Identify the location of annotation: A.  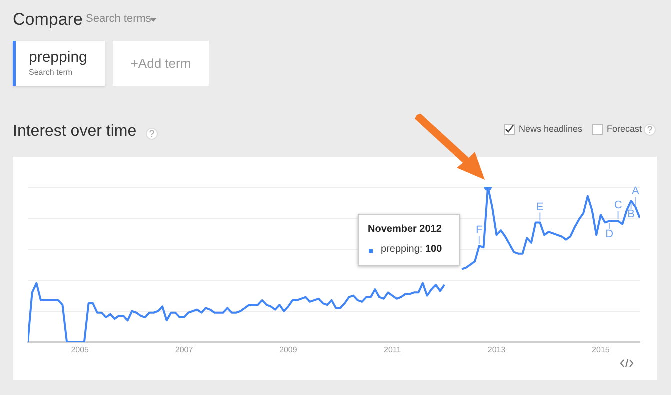
(636, 192).